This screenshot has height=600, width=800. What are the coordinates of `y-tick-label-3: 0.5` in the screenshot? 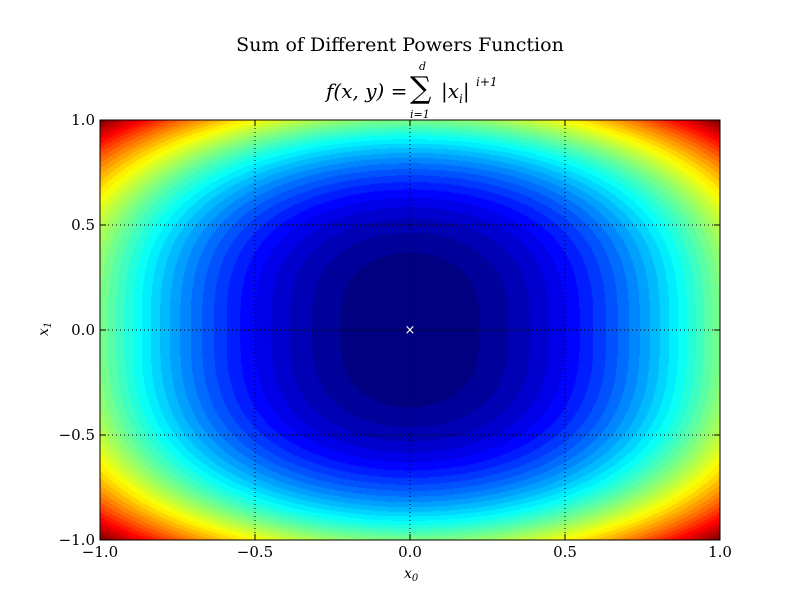 It's located at (83, 225).